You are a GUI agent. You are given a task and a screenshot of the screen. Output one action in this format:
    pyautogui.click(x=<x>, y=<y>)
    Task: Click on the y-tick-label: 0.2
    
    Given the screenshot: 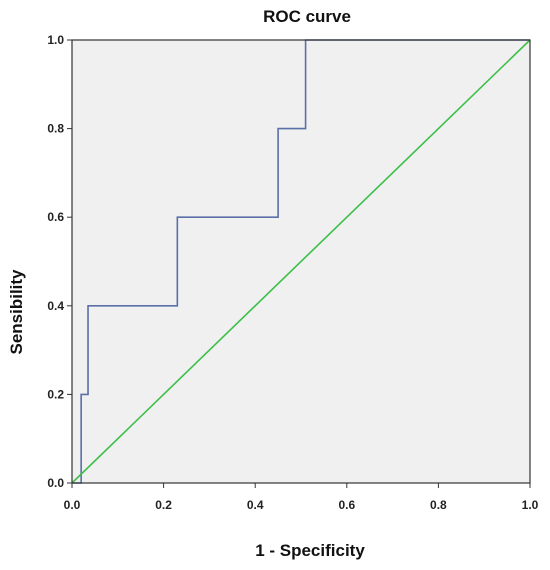 What is the action you would take?
    pyautogui.click(x=55, y=394)
    